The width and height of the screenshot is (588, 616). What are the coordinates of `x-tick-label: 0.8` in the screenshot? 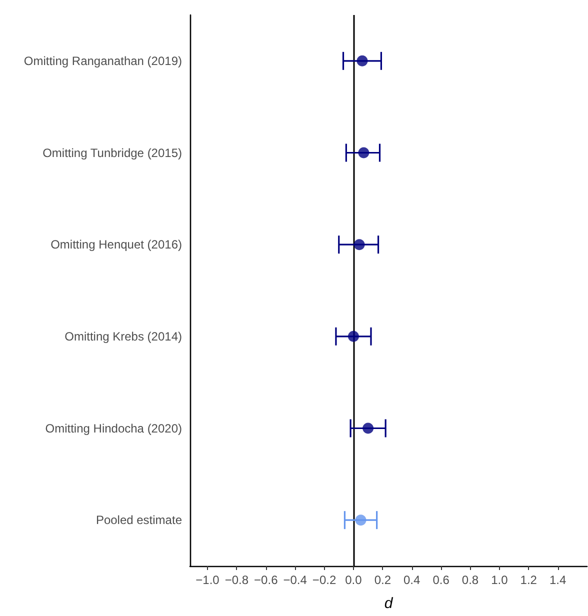 It's located at (470, 580).